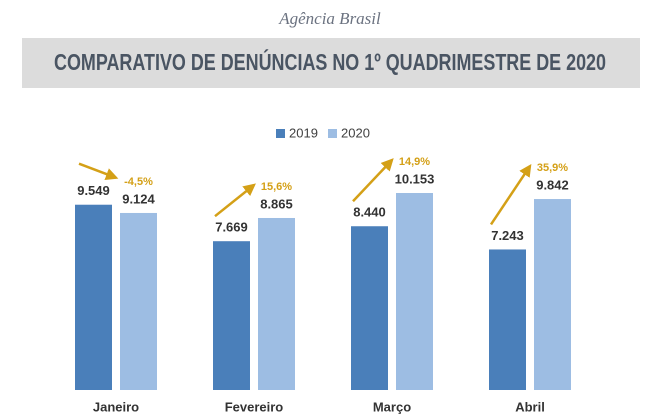 The width and height of the screenshot is (660, 419). What do you see at coordinates (552, 168) in the screenshot?
I see `annotation: 35,9%` at bounding box center [552, 168].